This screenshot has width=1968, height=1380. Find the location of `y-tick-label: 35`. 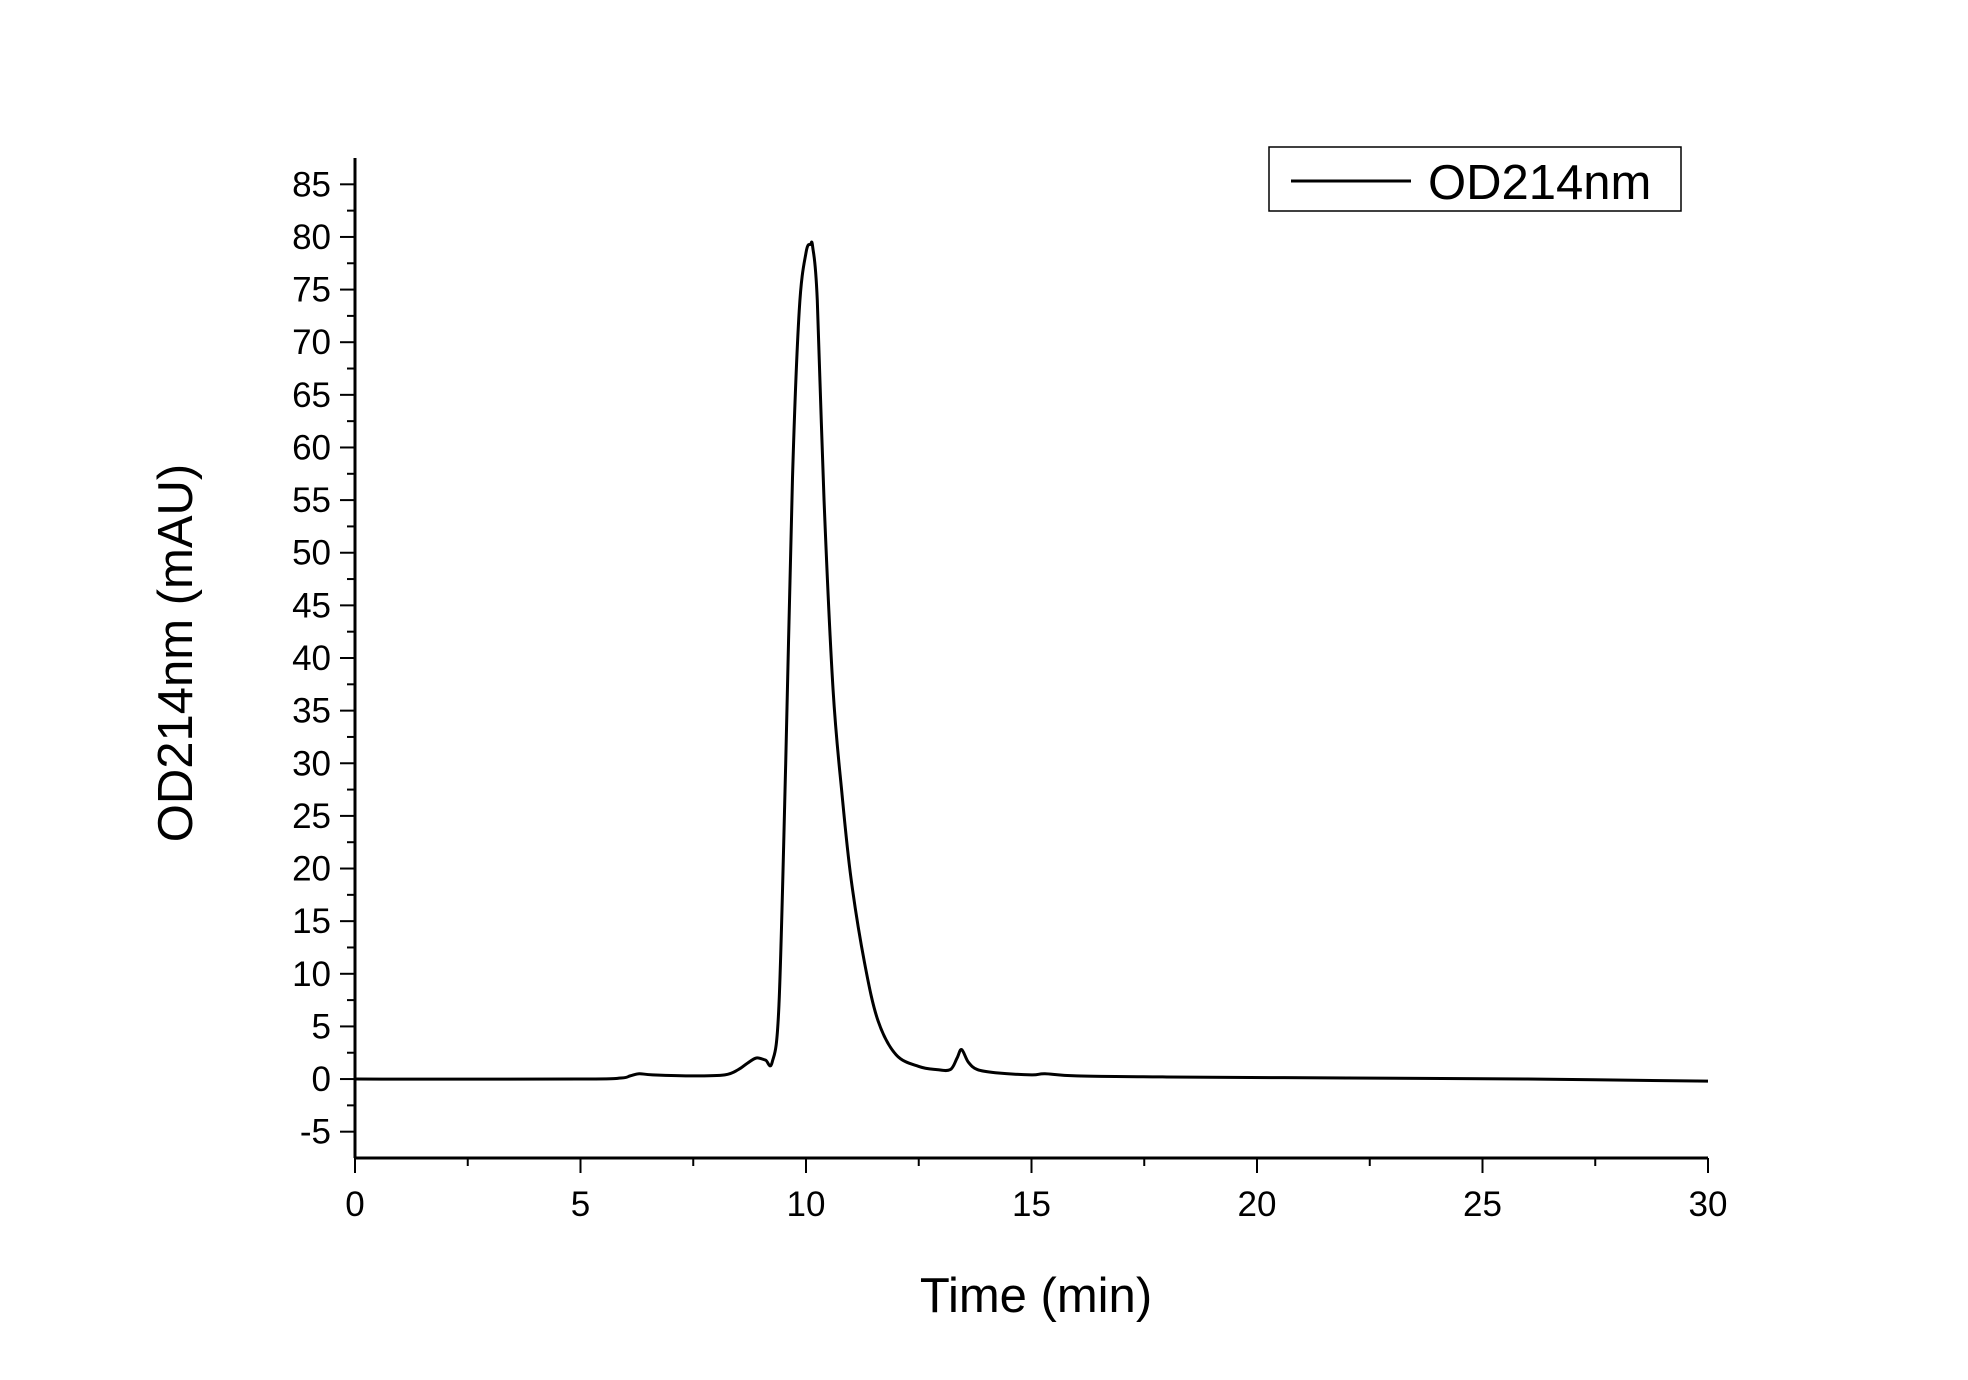

y-tick-label: 35 is located at coordinates (311, 711).